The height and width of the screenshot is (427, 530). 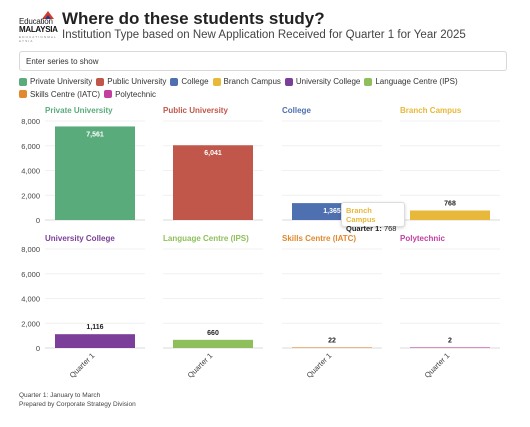 What do you see at coordinates (137, 81) in the screenshot?
I see `legend-label: Public University` at bounding box center [137, 81].